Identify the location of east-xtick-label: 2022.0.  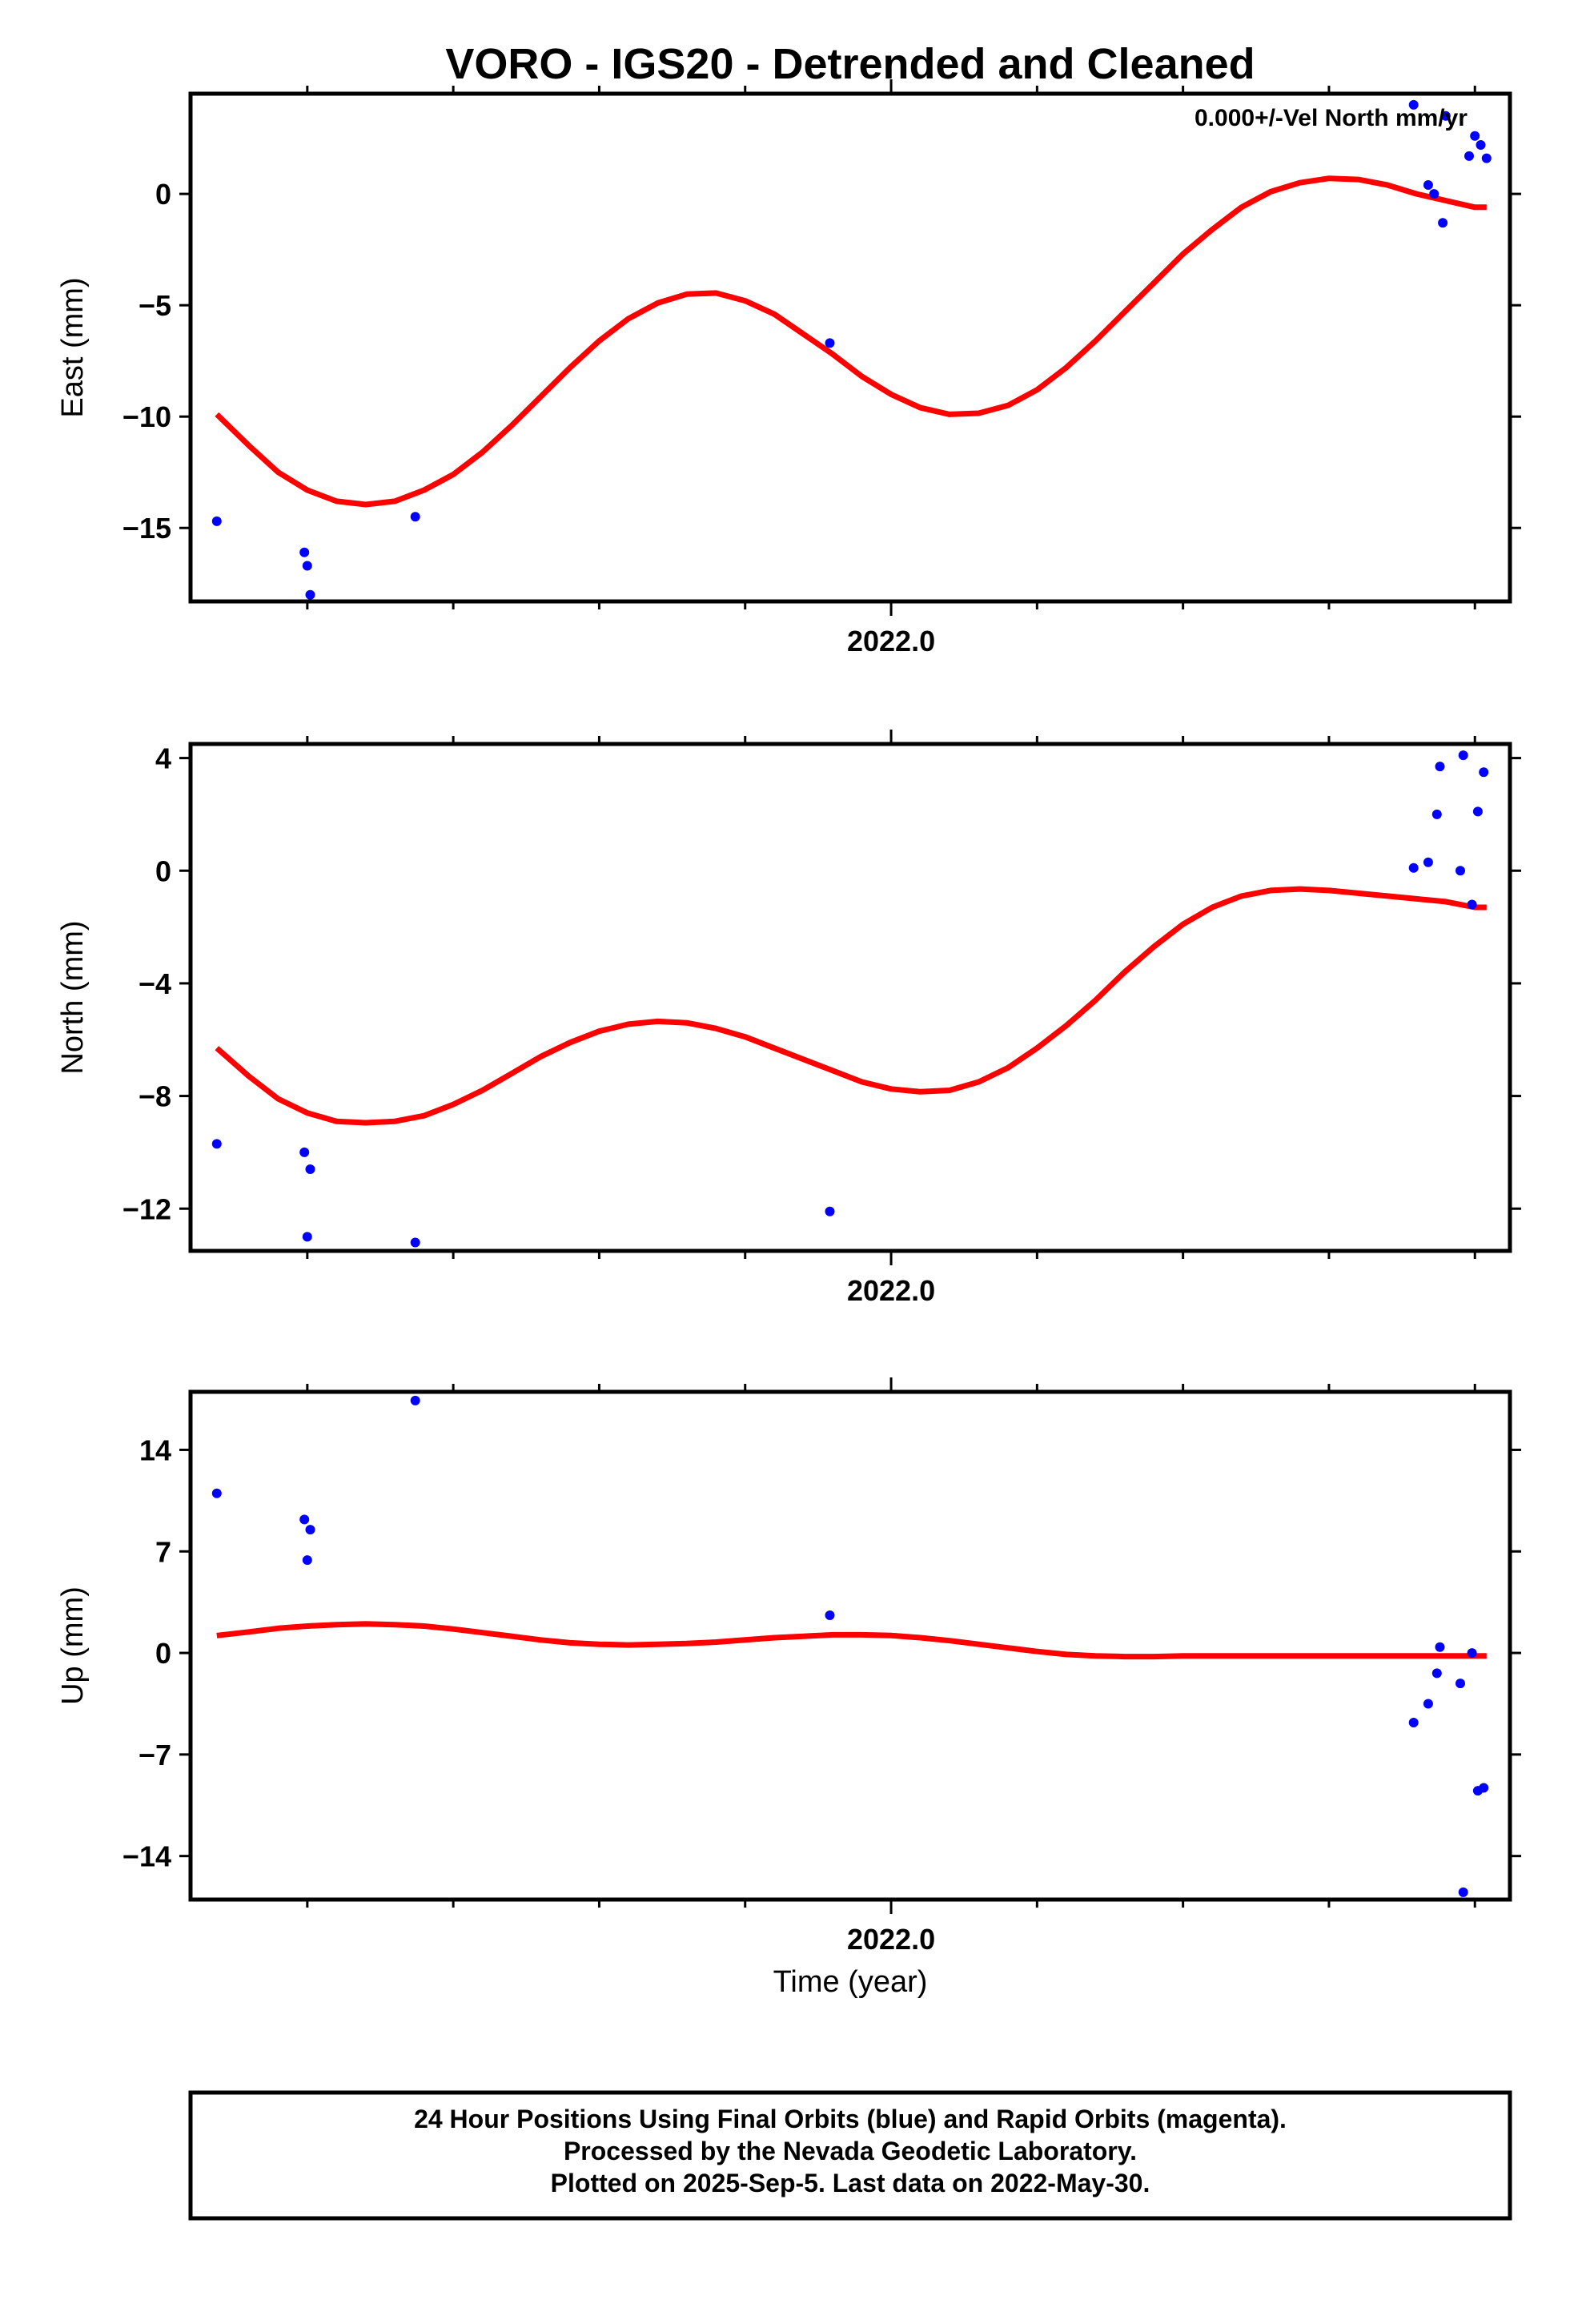
(891, 641).